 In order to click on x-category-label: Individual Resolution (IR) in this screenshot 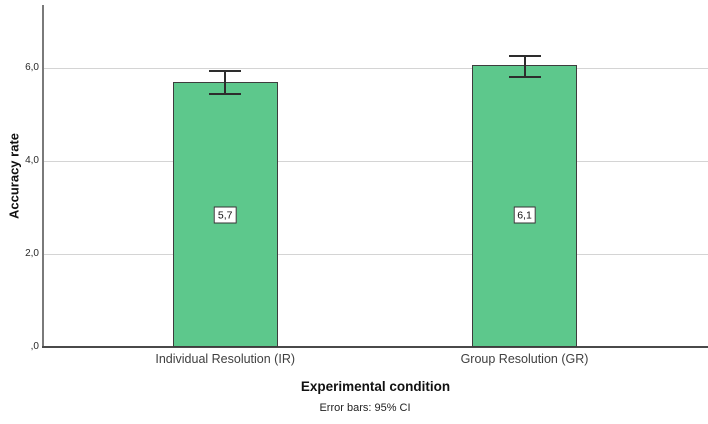, I will do `click(225, 359)`.